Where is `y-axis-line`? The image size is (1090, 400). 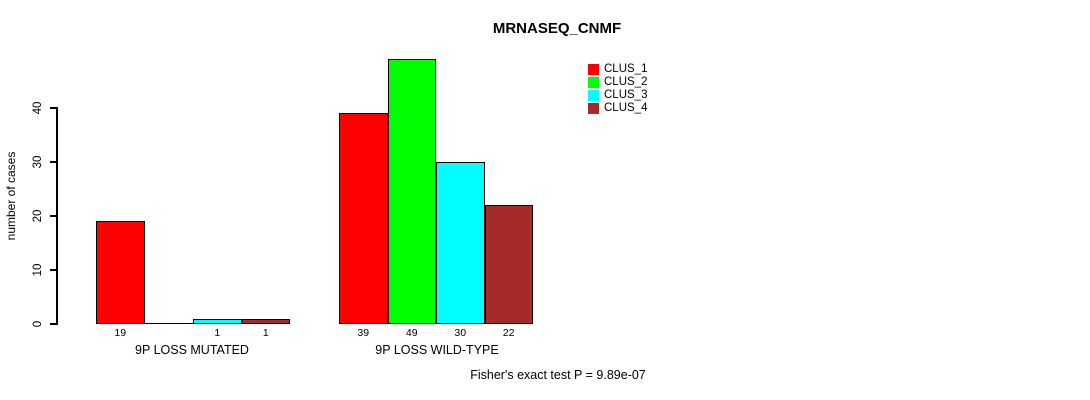 y-axis-line is located at coordinates (57, 216).